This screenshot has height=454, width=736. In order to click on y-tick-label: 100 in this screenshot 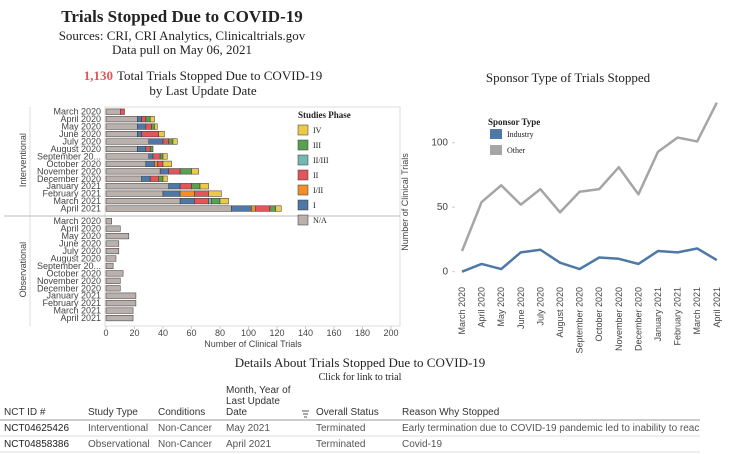, I will do `click(439, 143)`.